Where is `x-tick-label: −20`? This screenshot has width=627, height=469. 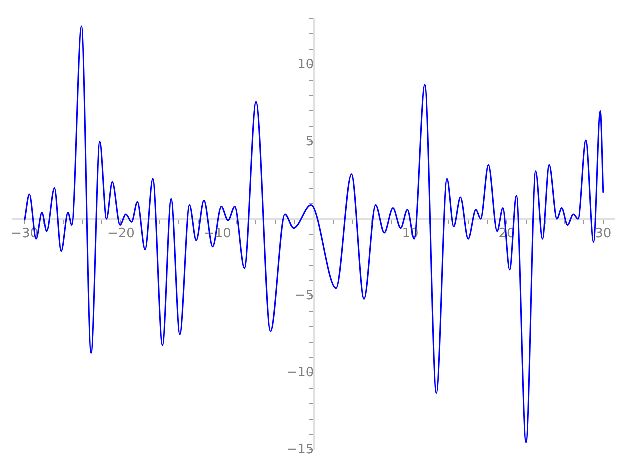
x-tick-label: −20 is located at coordinates (121, 234).